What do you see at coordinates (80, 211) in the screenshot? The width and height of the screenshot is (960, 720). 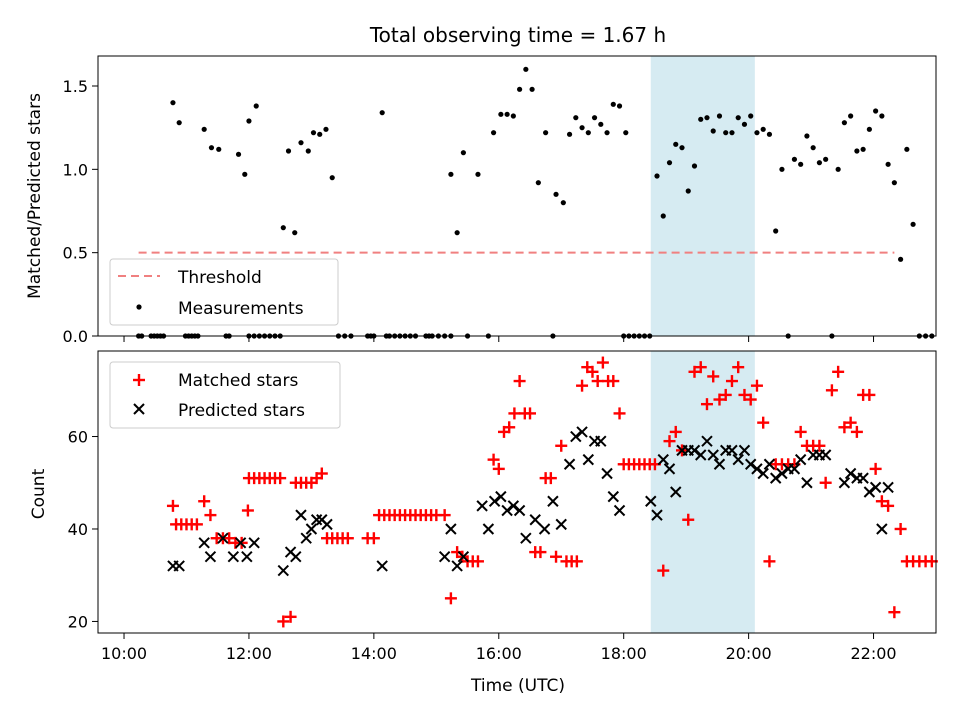 I see `top-y-axis: 0.0 0.5 1.0 1.5` at bounding box center [80, 211].